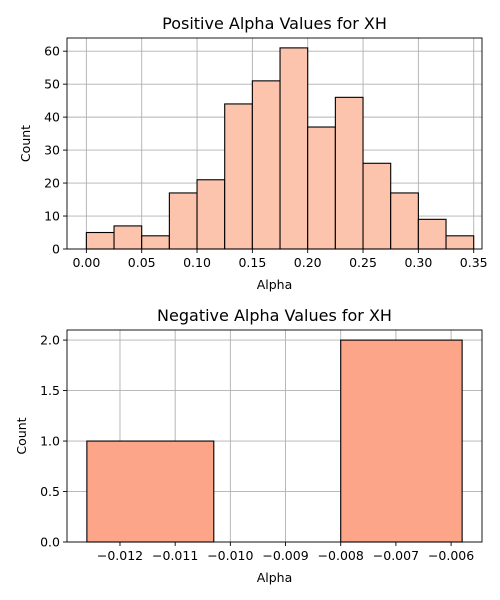 This screenshot has height=600, width=500. Describe the element at coordinates (396, 555) in the screenshot. I see `x-tick-label: −0.007` at that location.